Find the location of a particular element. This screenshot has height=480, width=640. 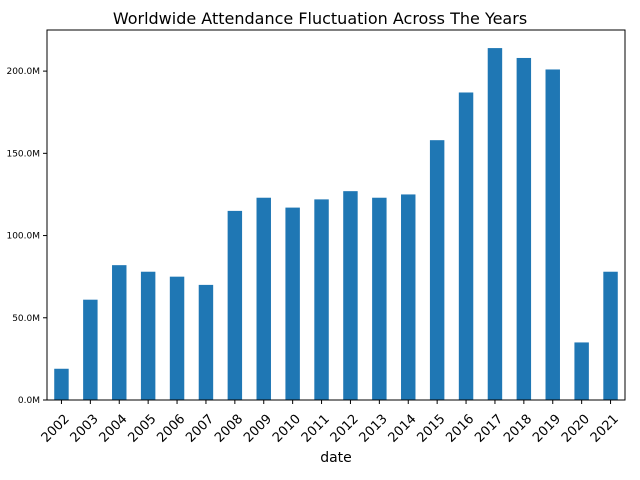

x-tick-label: 2011 is located at coordinates (316, 429).